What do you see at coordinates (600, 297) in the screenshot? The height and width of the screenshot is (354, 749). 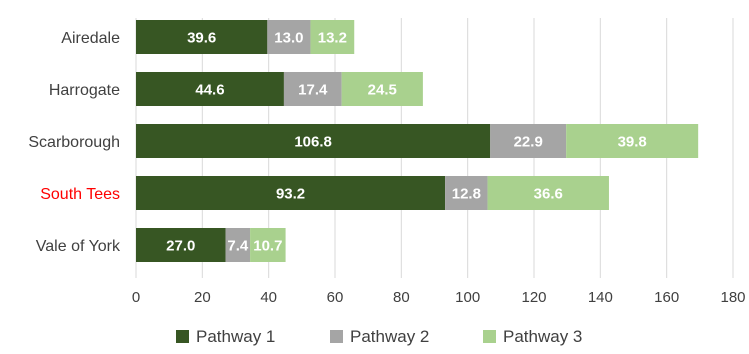 I see `x-tick-label: 140` at bounding box center [600, 297].